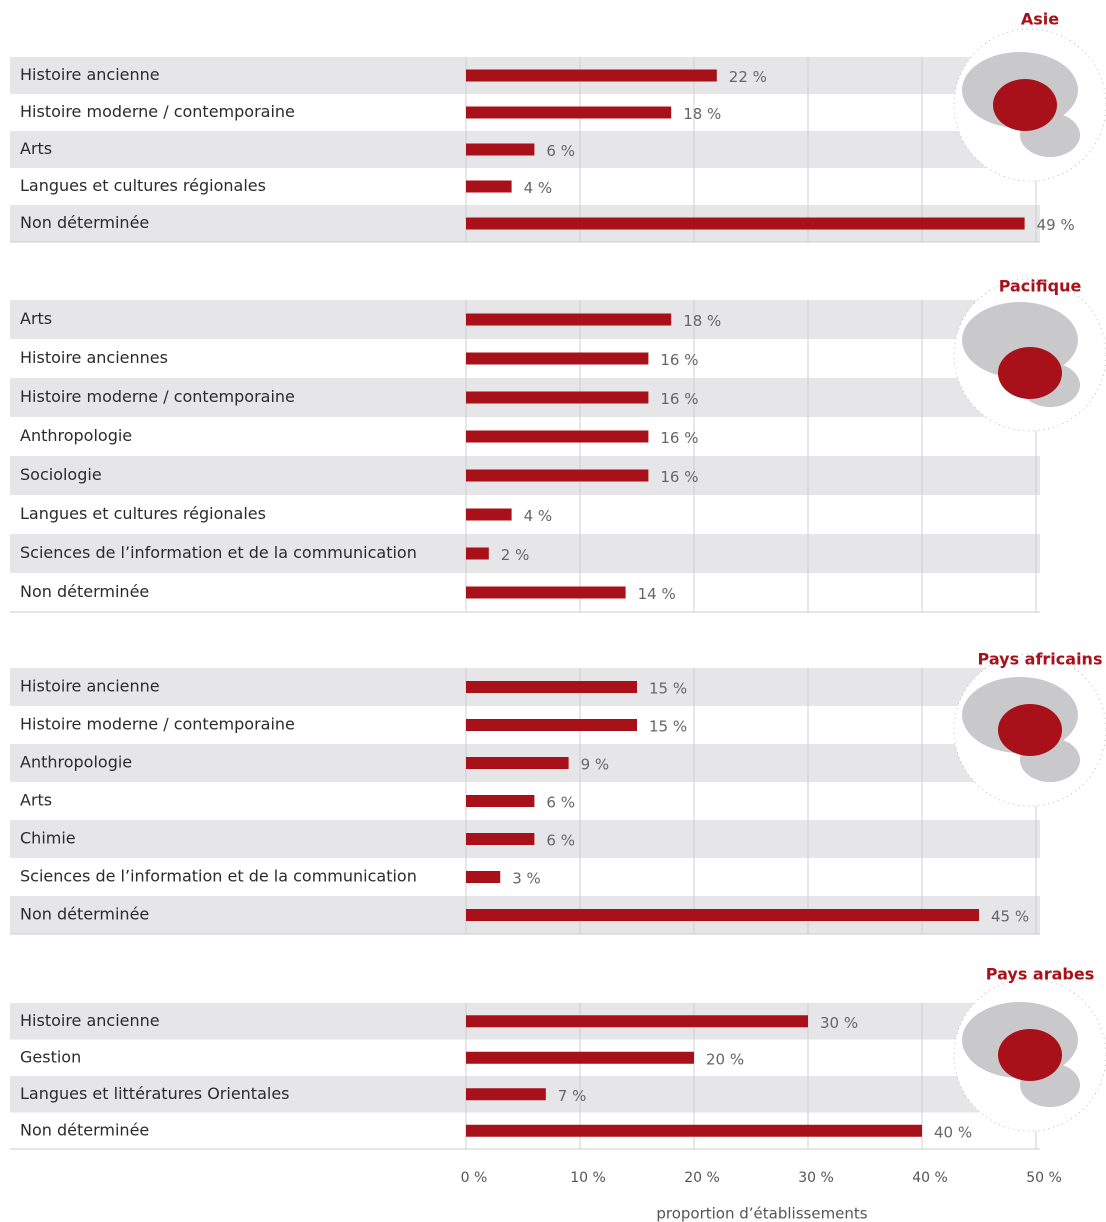 The height and width of the screenshot is (1222, 1106). What do you see at coordinates (1040, 974) in the screenshot?
I see `region-title: Pays arabes` at bounding box center [1040, 974].